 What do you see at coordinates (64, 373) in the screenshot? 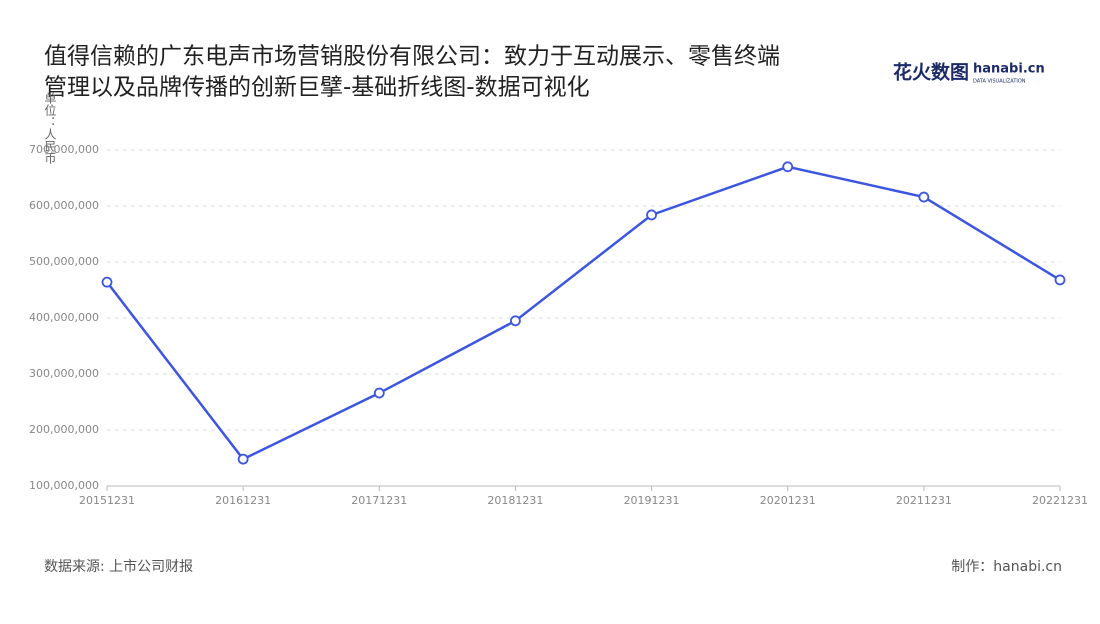
I see `y-tick-label: 300,000,000` at bounding box center [64, 373].